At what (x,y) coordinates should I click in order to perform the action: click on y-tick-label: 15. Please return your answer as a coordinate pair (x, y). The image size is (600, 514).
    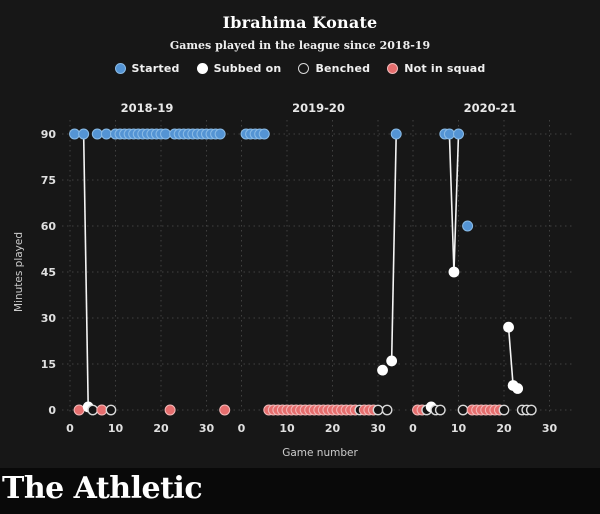
    Looking at the image, I should click on (48, 364).